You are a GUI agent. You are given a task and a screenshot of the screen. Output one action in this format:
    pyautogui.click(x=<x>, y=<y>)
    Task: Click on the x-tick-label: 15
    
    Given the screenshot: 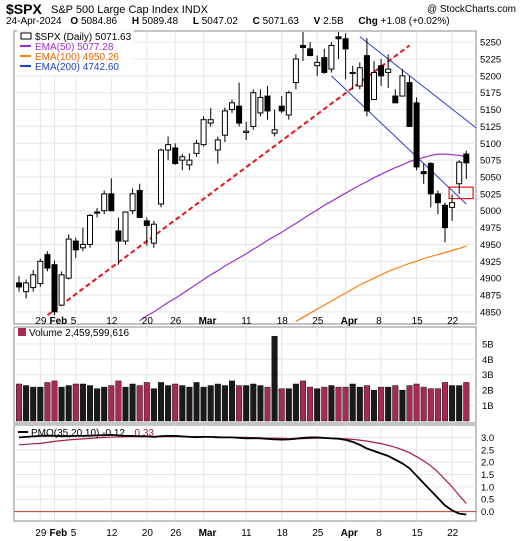 What is the action you would take?
    pyautogui.click(x=418, y=533)
    